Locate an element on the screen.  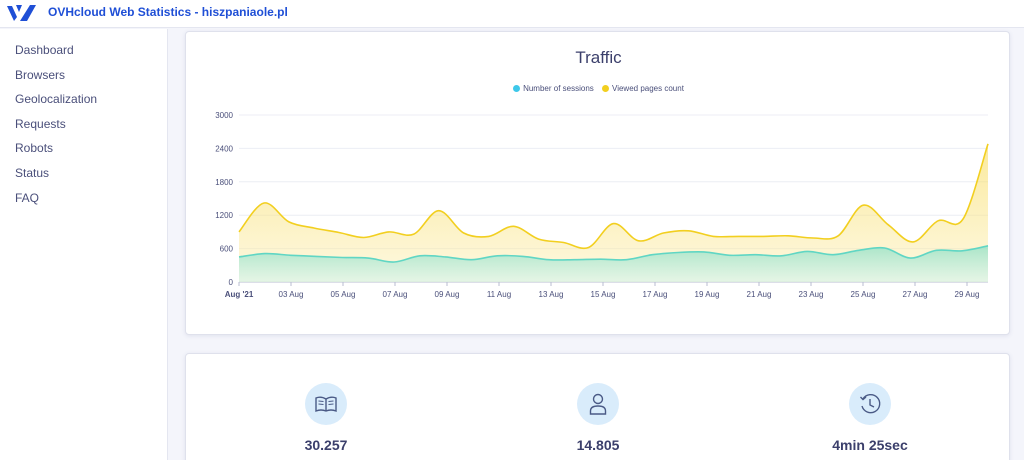
legend-pages-label: Viewed pages count is located at coordinates (648, 88).